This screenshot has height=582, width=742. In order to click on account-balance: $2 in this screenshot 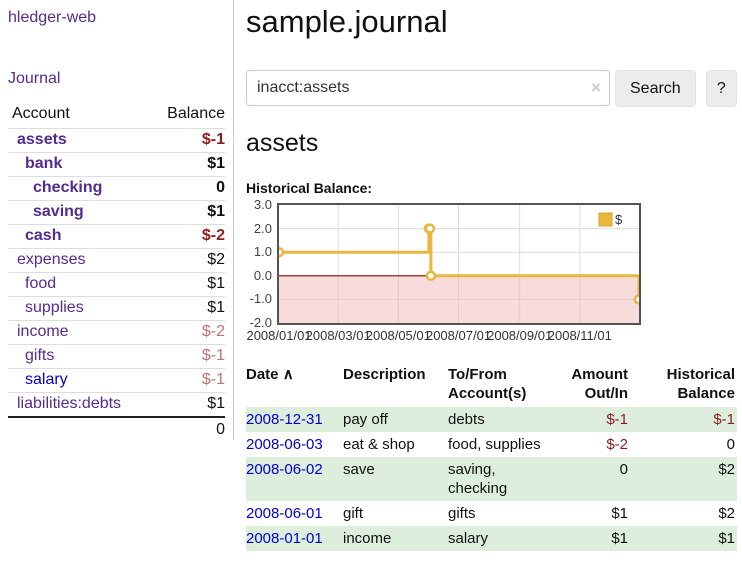, I will do `click(216, 259)`.